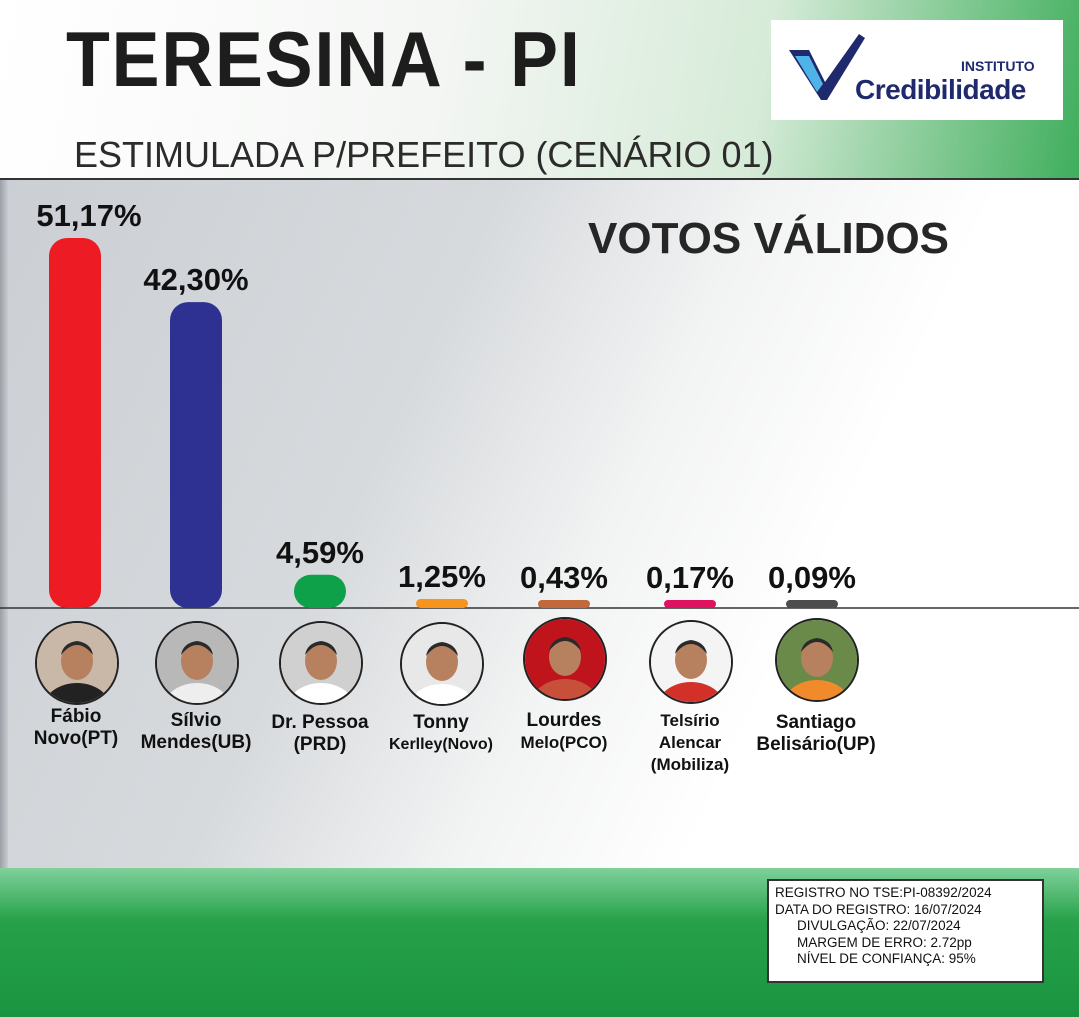  Describe the element at coordinates (4, 525) in the screenshot. I see `left-edge-stripe` at that location.